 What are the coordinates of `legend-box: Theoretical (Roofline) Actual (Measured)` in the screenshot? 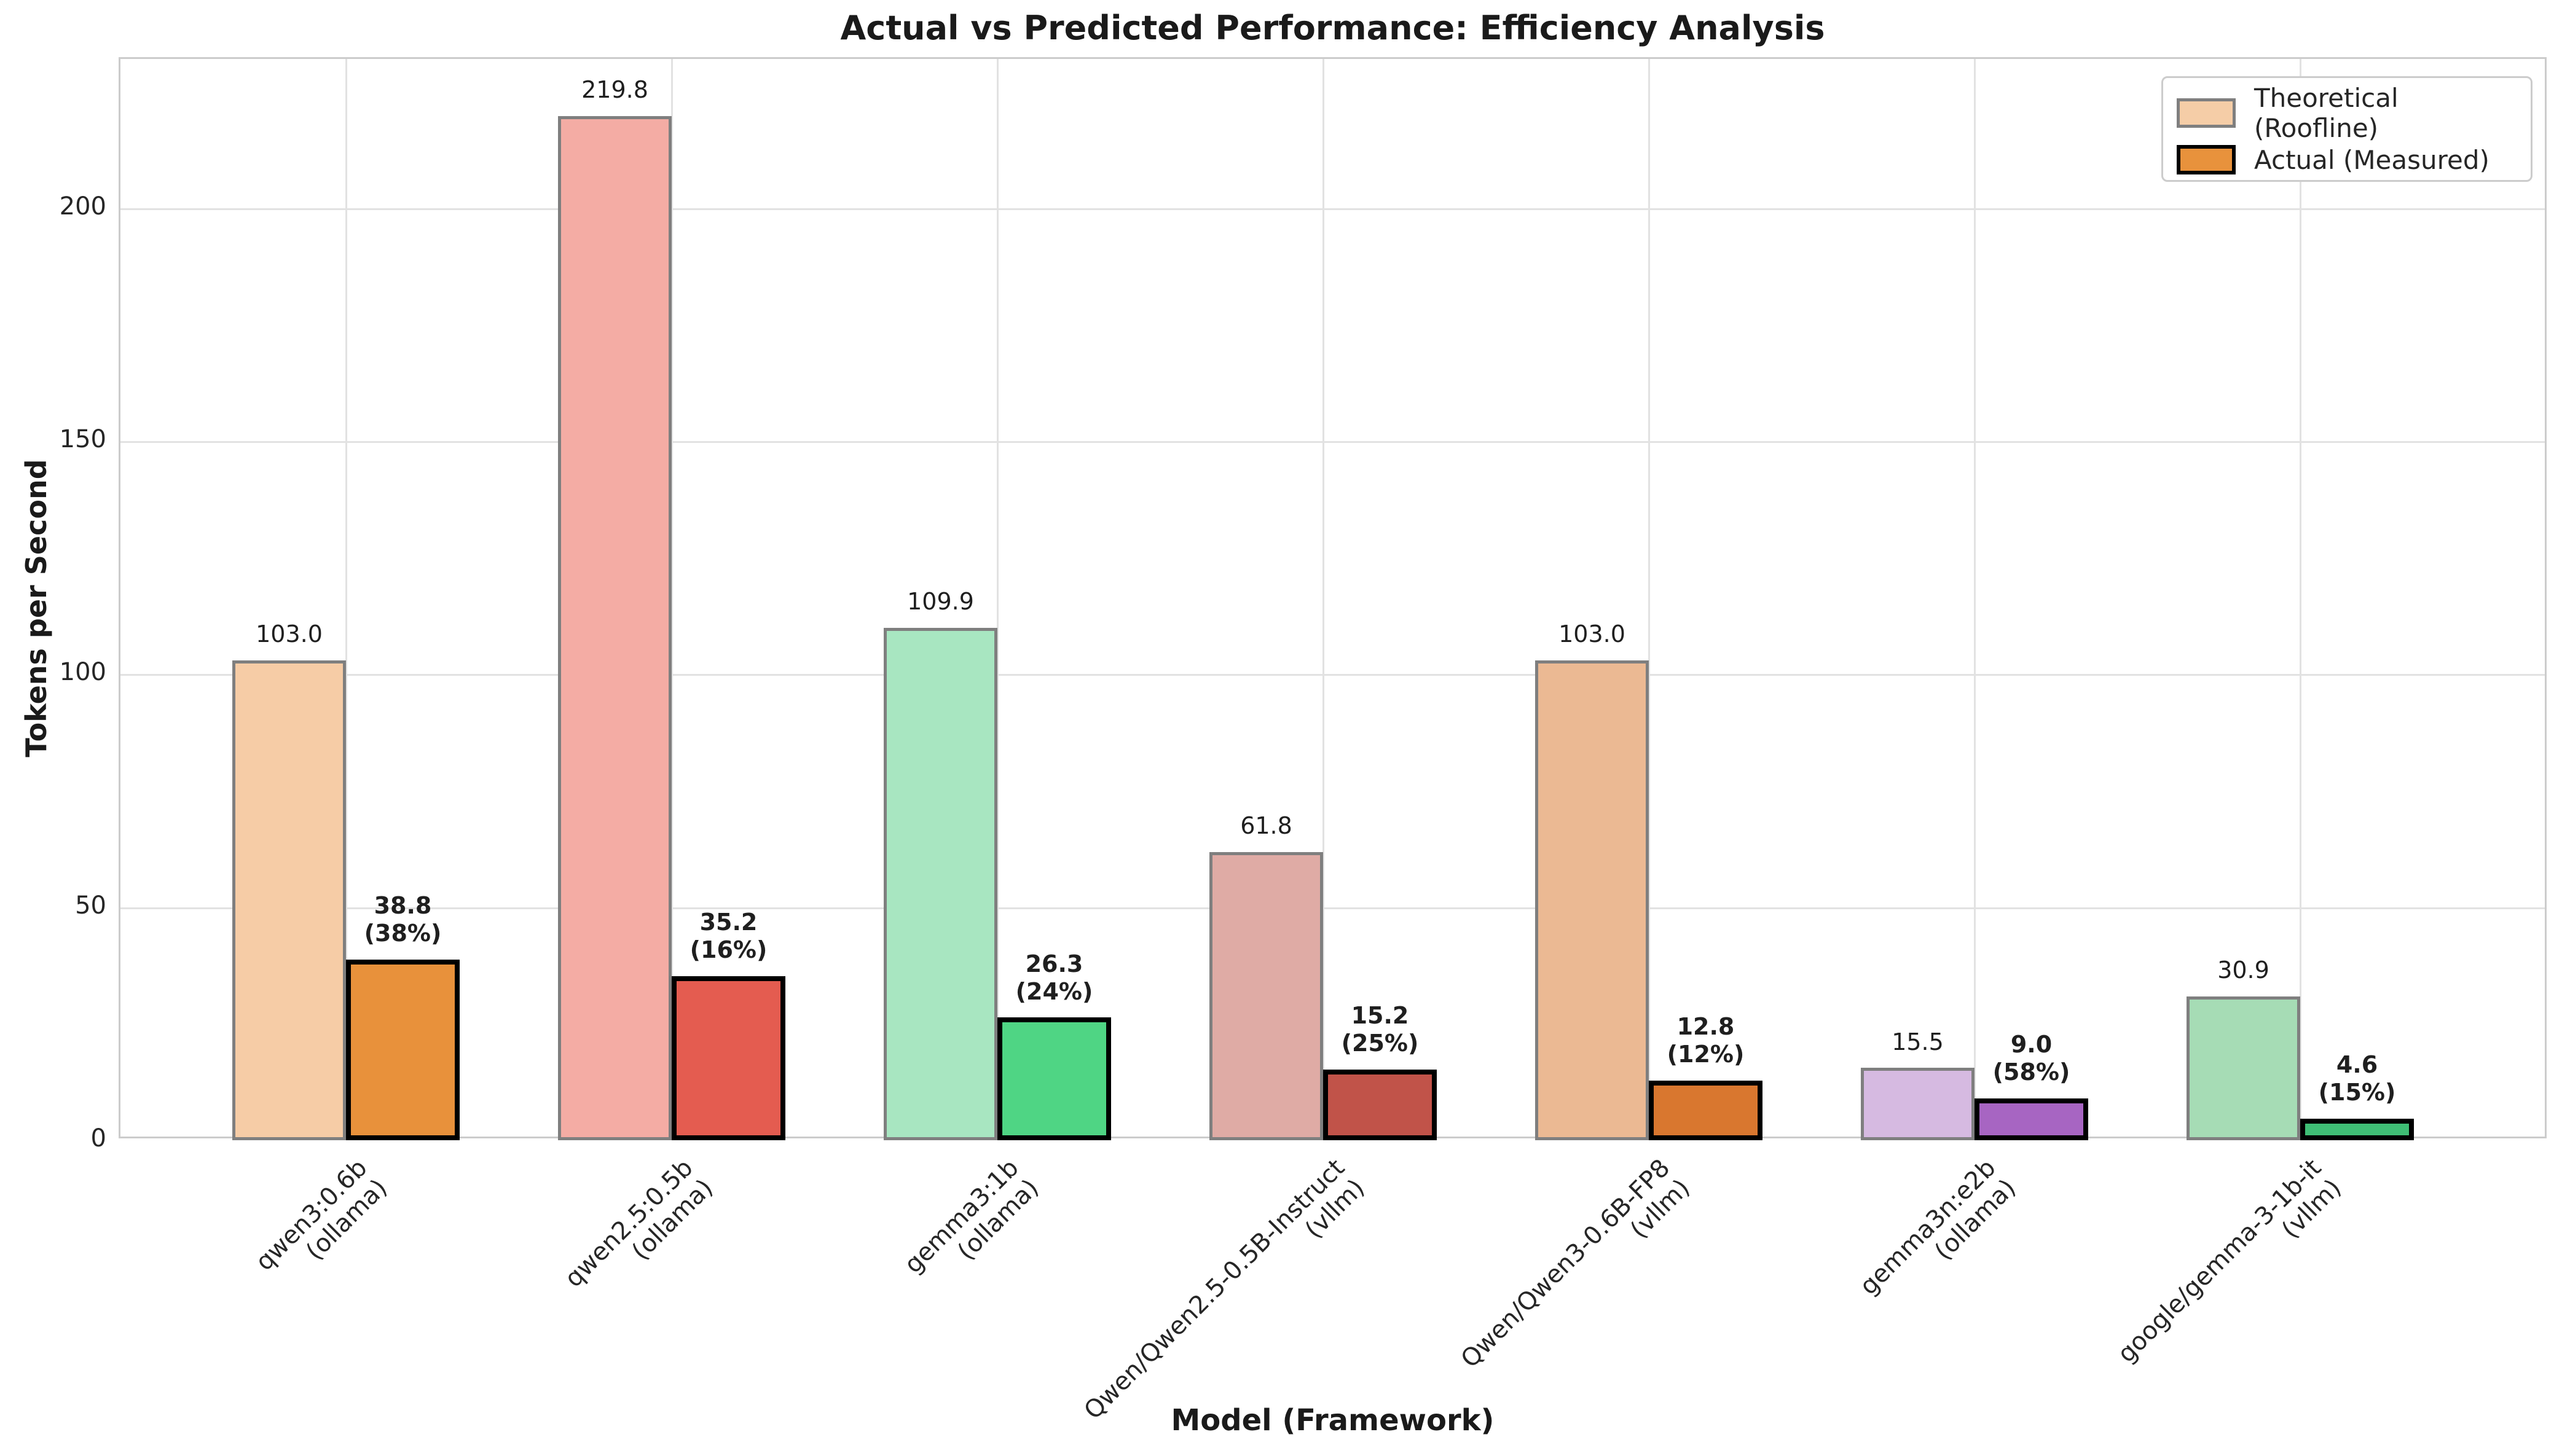 It's located at (2347, 129).